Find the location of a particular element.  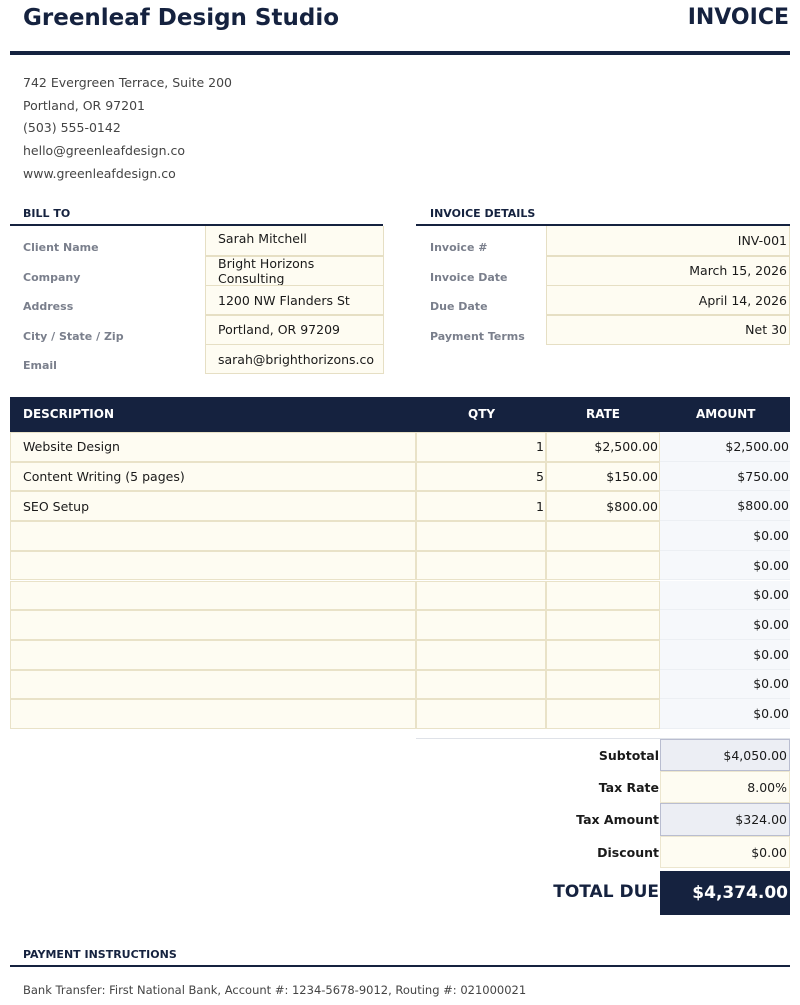

payment-divider is located at coordinates (400, 966).